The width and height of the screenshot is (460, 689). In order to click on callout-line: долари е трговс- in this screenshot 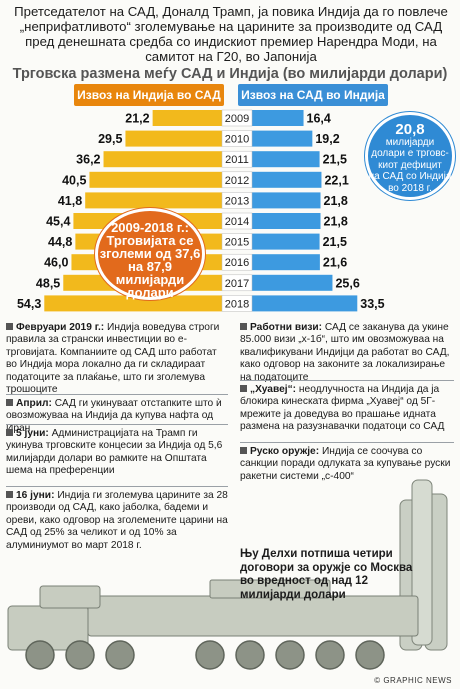, I will do `click(410, 153)`.